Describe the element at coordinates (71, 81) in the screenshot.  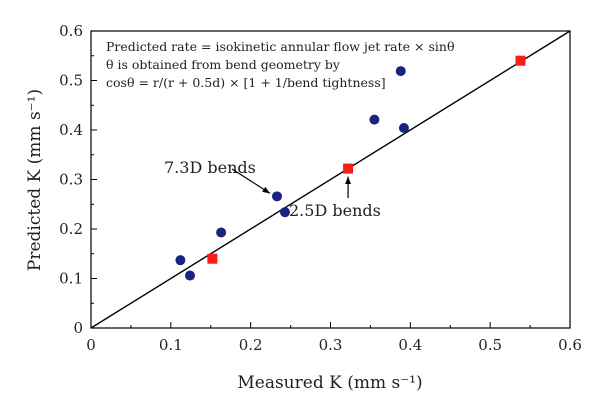
I see `y-tick-label: 0.5` at that location.